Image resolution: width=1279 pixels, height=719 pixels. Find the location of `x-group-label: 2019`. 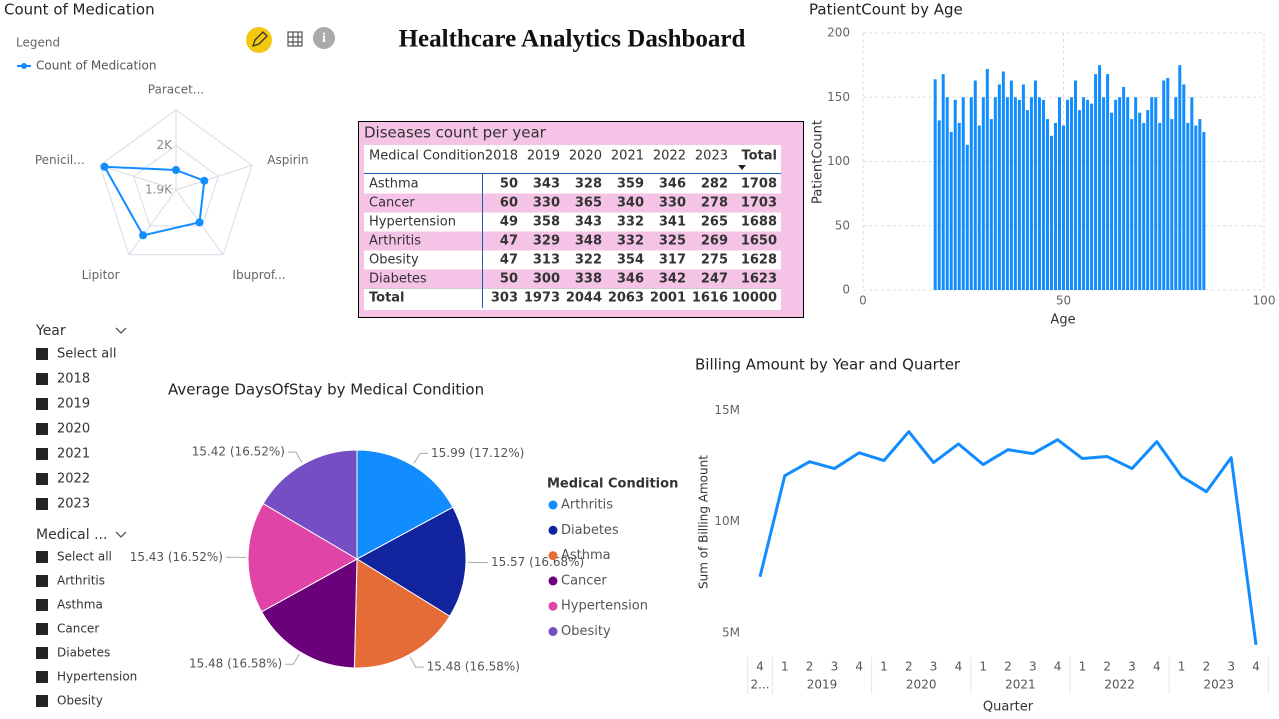

x-group-label: 2019 is located at coordinates (822, 685).